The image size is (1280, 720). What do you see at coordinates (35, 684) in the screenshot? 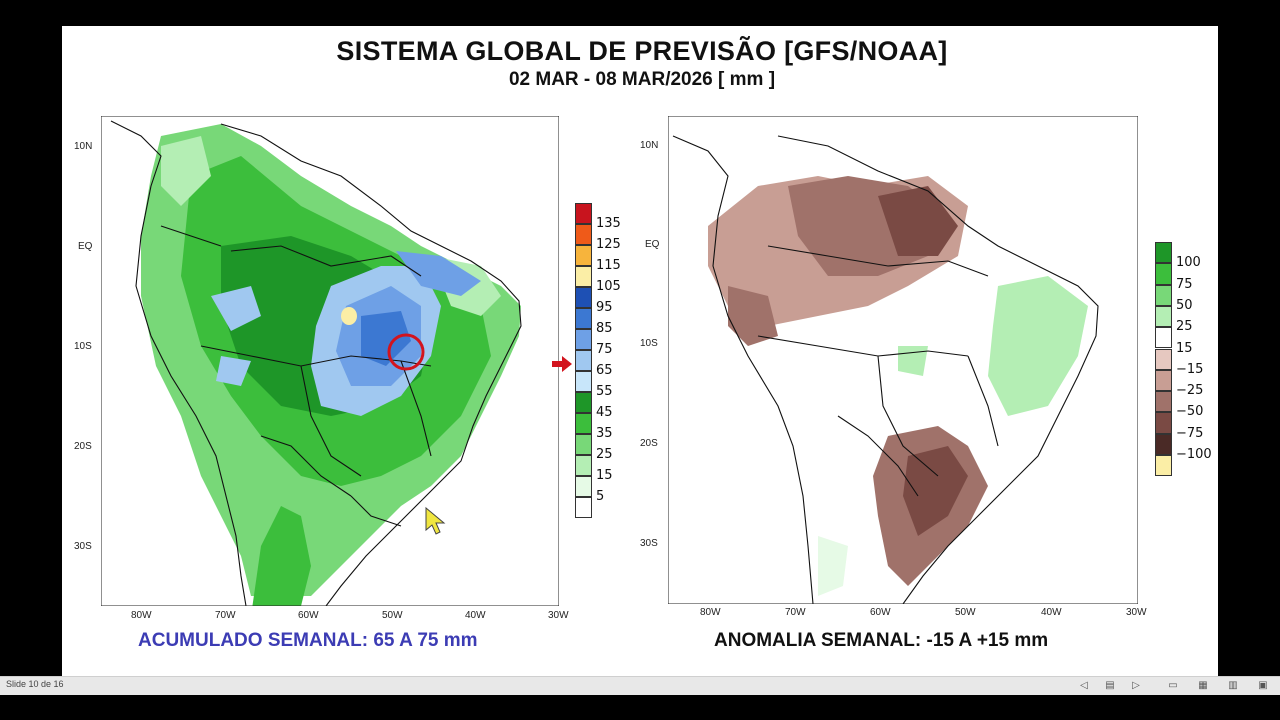
I see `slide-counter: Slide 10 de 16` at bounding box center [35, 684].